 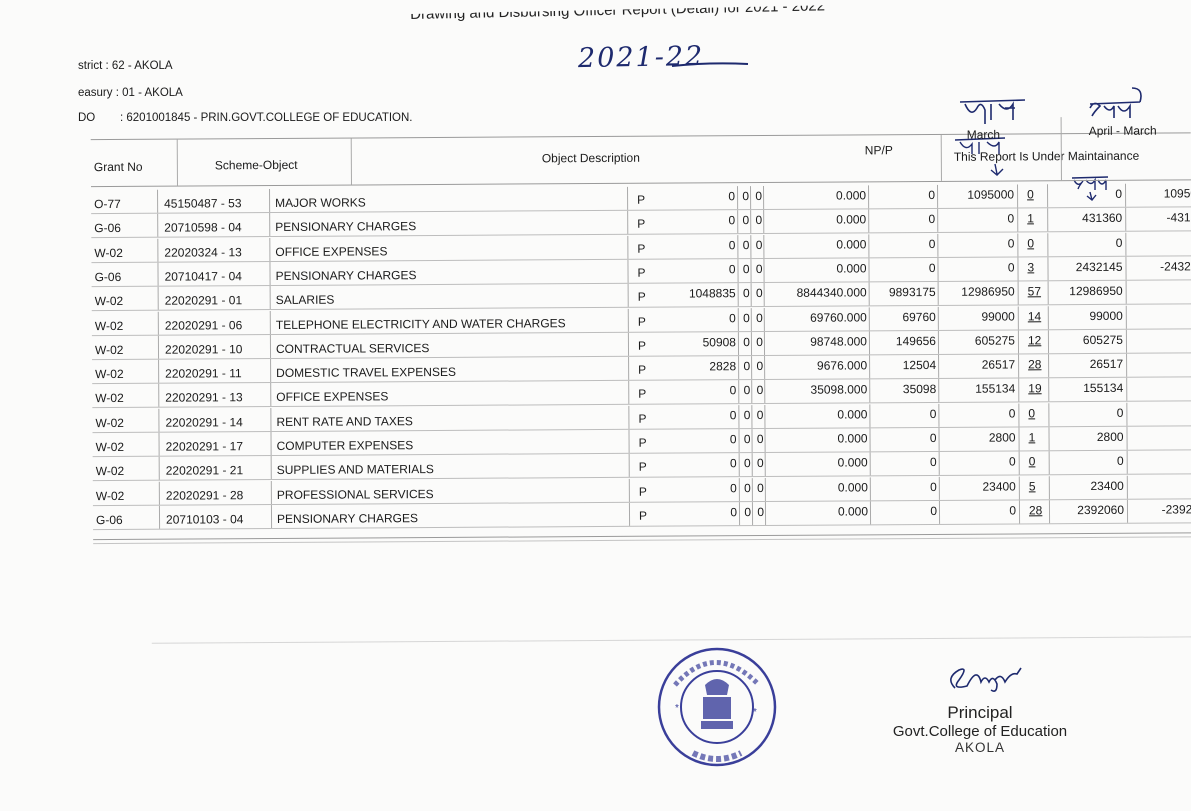 I want to click on cell-april-march-amount: 23400, so click(x=1087, y=485).